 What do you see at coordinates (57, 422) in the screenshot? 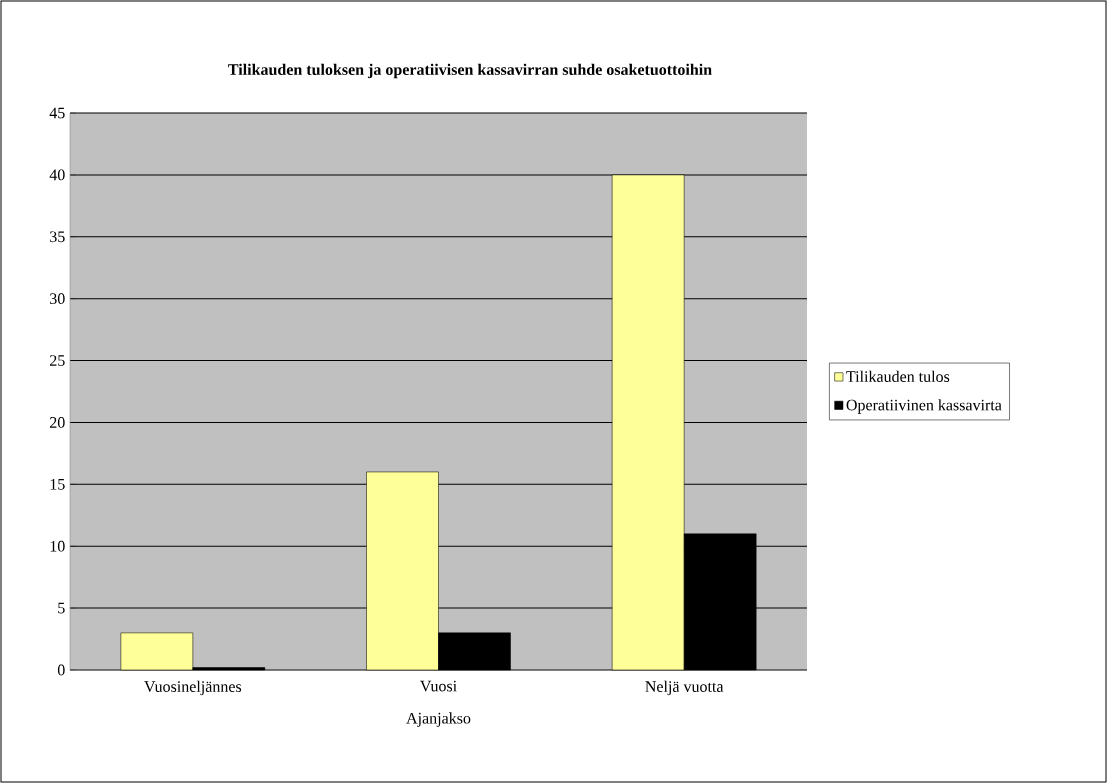
I see `y-tick-label: 20` at bounding box center [57, 422].